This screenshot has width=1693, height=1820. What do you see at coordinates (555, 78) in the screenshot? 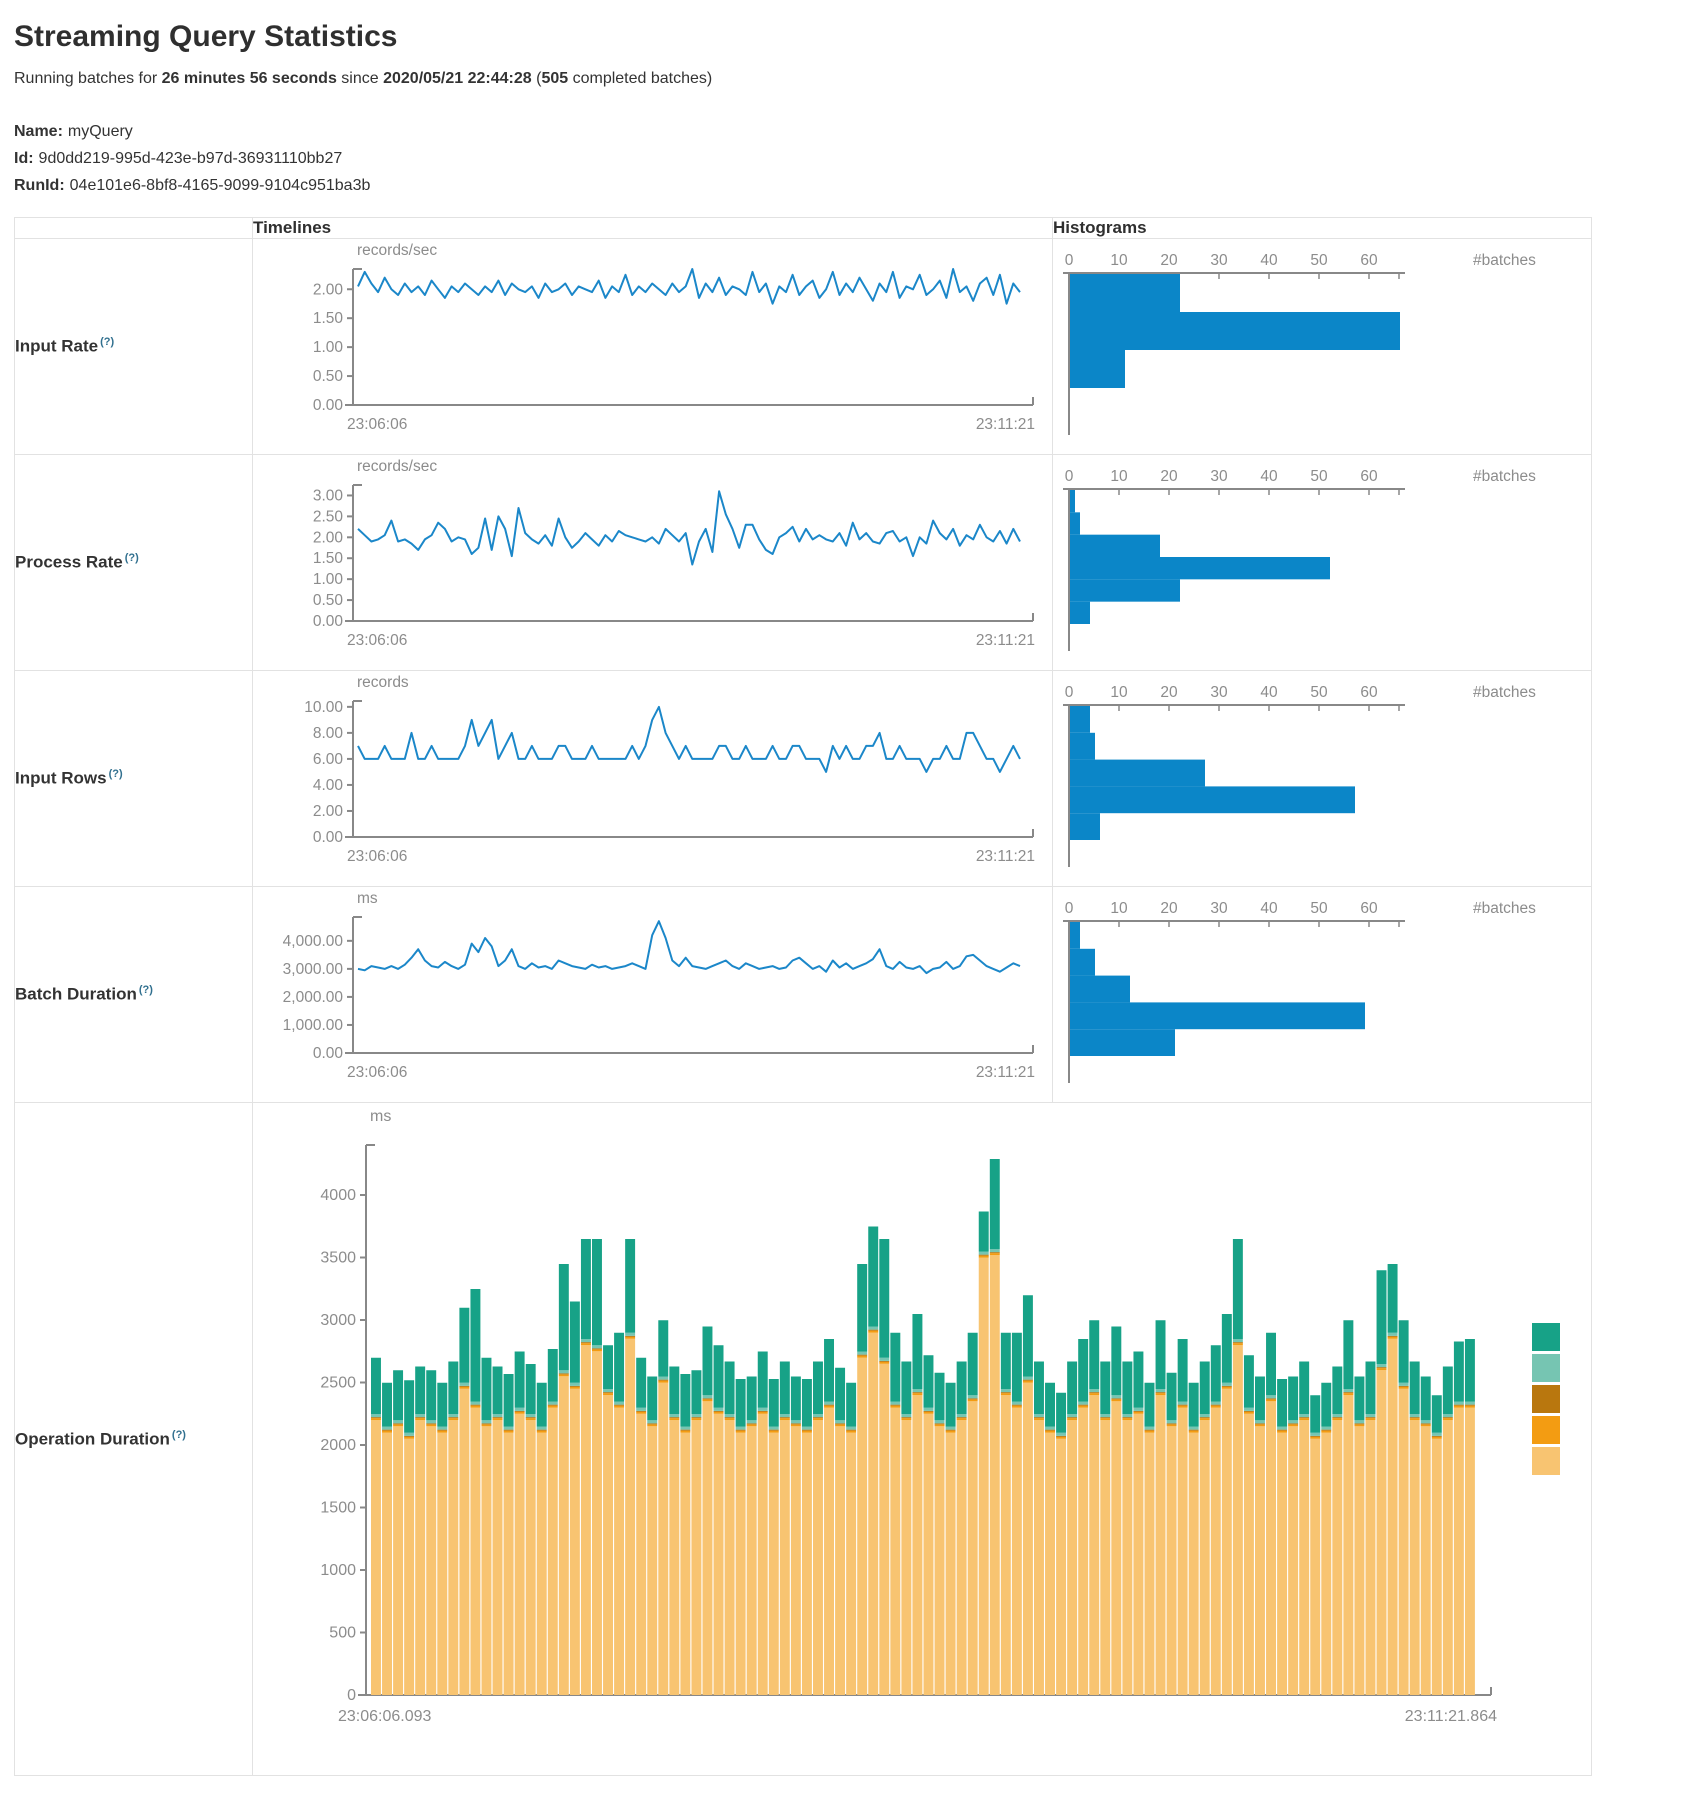
I see `summary-batch-count: 505` at bounding box center [555, 78].